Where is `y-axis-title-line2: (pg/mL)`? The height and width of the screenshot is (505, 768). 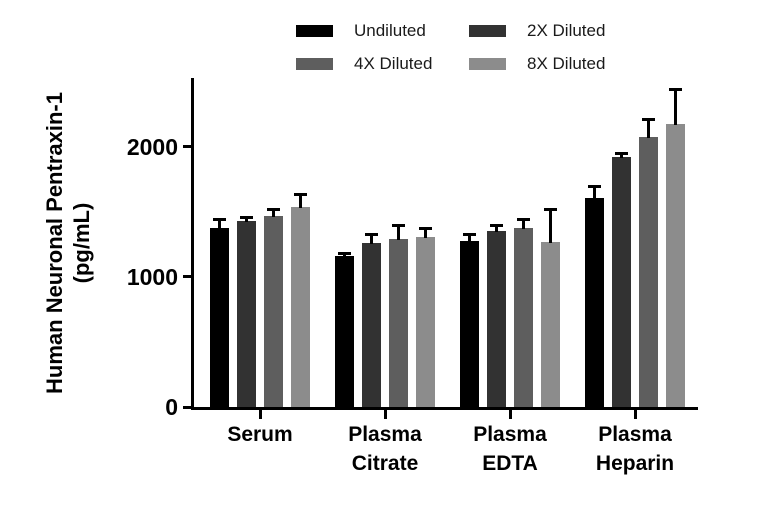
y-axis-title-line2: (pg/mL) is located at coordinates (81, 243).